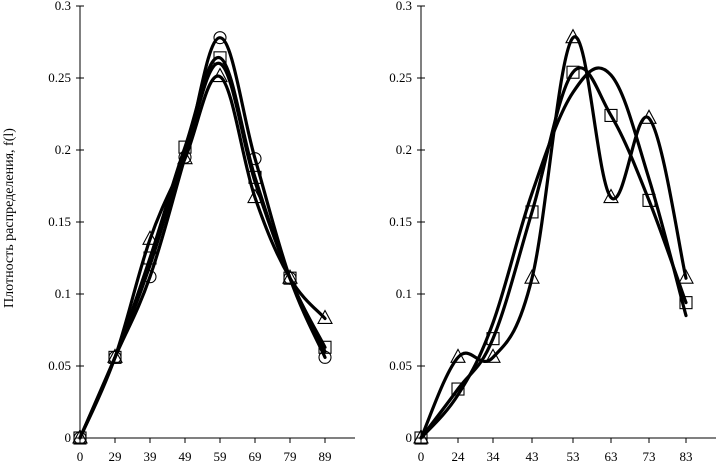 This screenshot has width=725, height=463. Describe the element at coordinates (185, 456) in the screenshot. I see `x-tick-label: 49` at that location.